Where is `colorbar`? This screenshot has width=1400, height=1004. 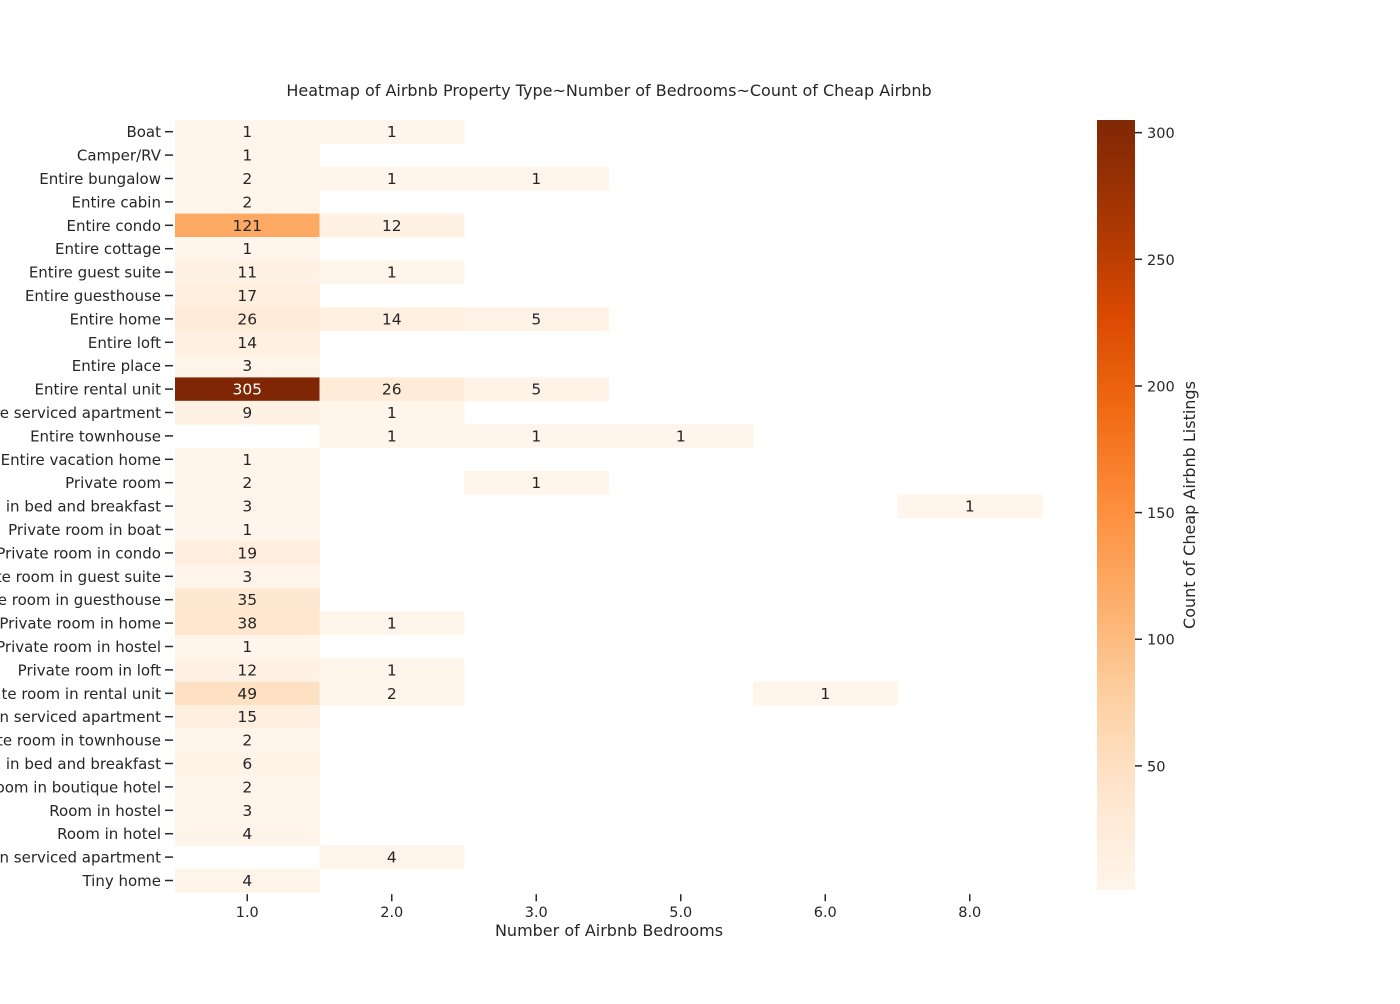
colorbar is located at coordinates (1116, 505).